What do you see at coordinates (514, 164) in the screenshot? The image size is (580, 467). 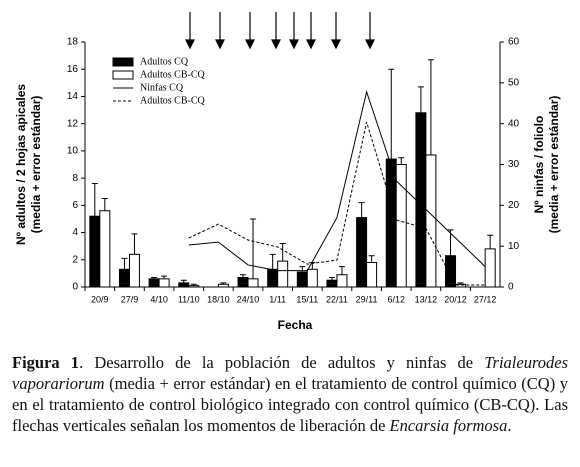 I see `y2-tick-label: 30` at bounding box center [514, 164].